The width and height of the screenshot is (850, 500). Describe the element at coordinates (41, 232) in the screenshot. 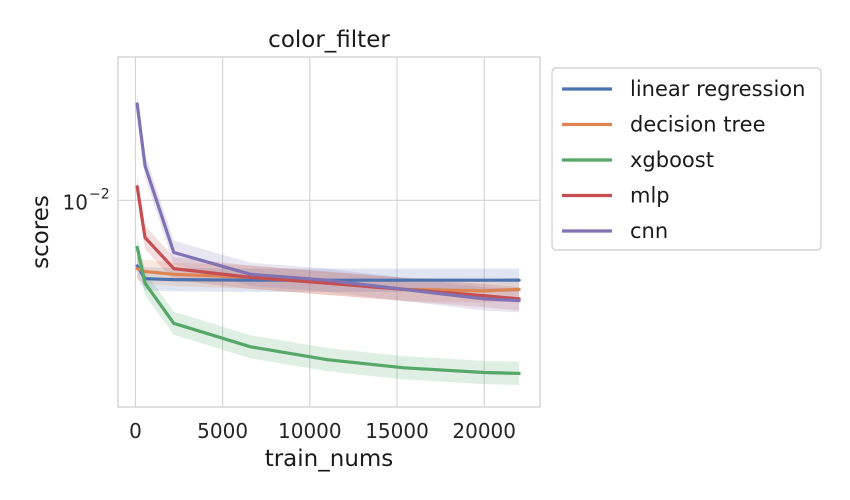

I see `y-axis-label: scores` at that location.